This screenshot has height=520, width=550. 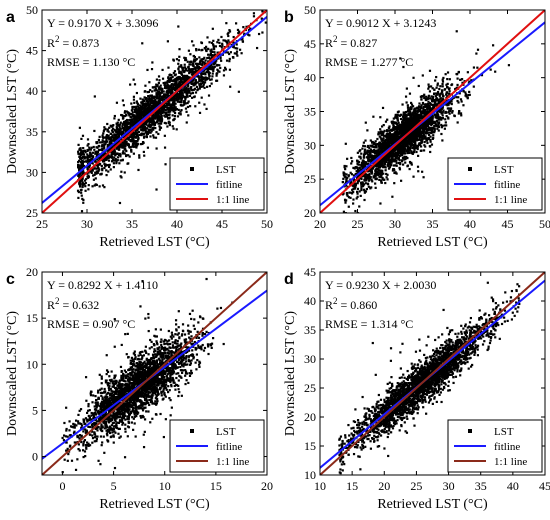 What do you see at coordinates (426, 121) in the screenshot?
I see `panel-b-scatter-points` at bounding box center [426, 121].